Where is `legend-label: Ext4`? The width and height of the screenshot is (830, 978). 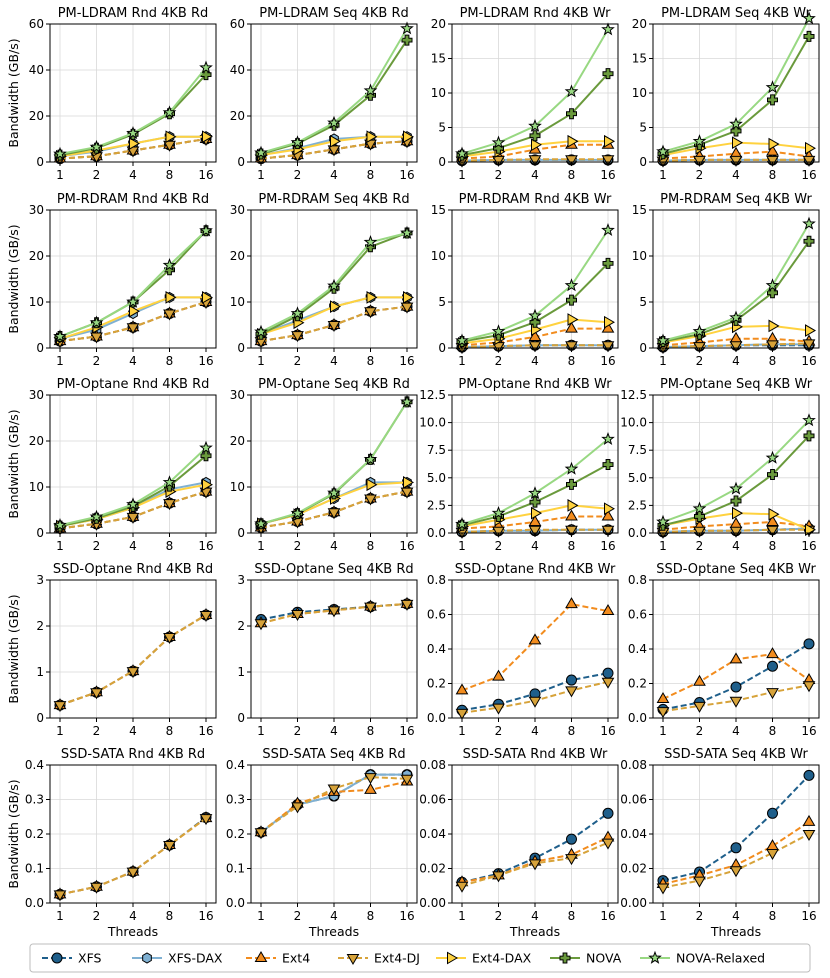
legend-label: Ext4 is located at coordinates (296, 958).